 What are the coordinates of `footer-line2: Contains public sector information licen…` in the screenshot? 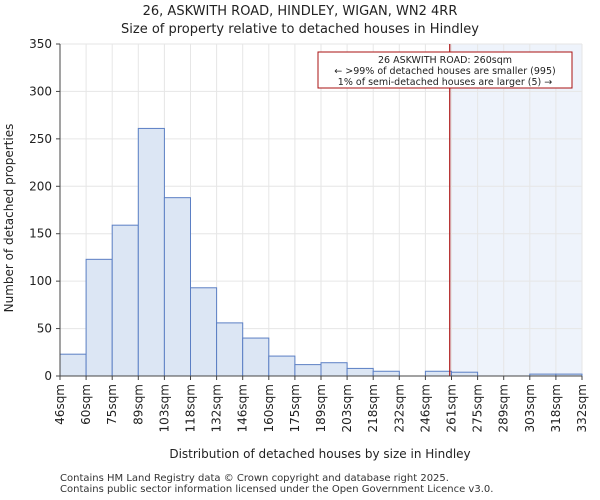 It's located at (277, 489).